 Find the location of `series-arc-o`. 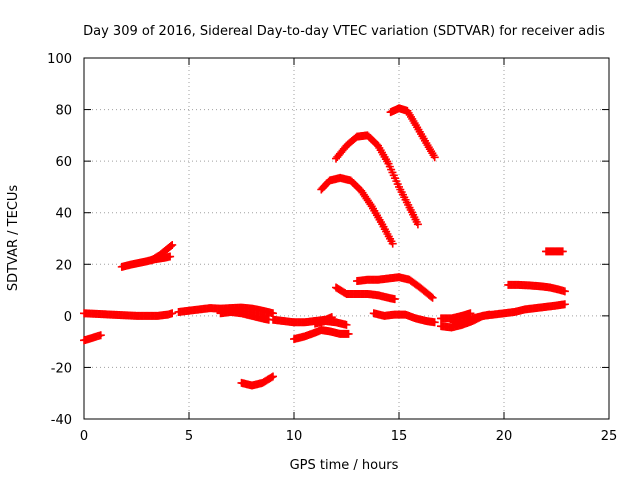

series-arc-o is located at coordinates (412, 133).